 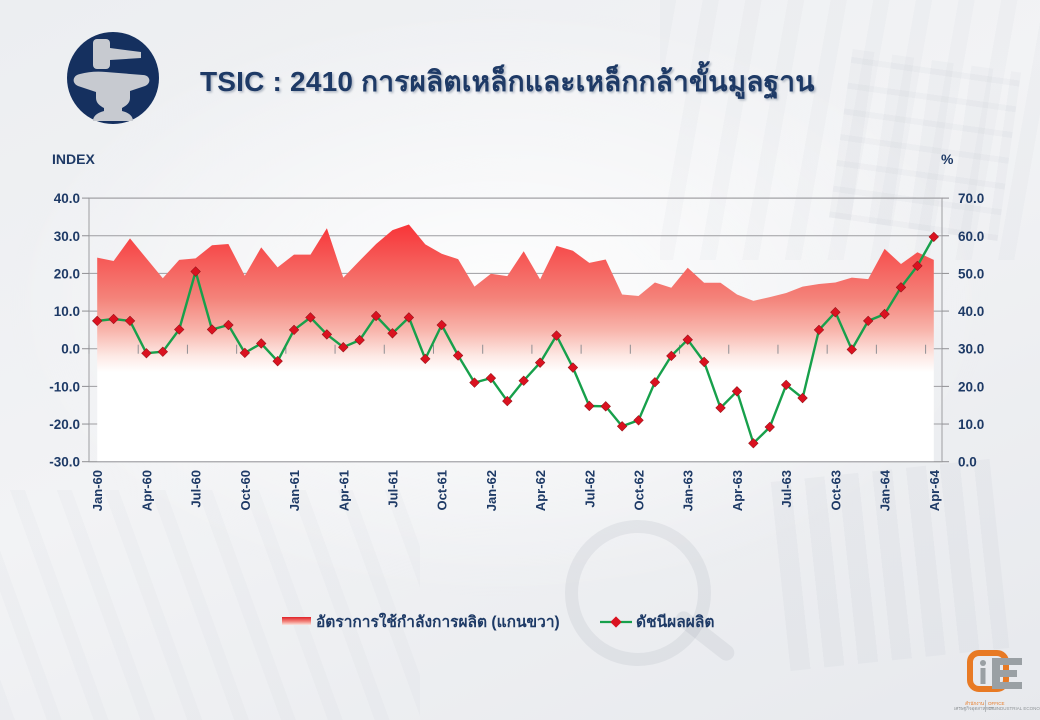 What do you see at coordinates (67, 311) in the screenshot?
I see `left-axis-tick-label: 10.0` at bounding box center [67, 311].